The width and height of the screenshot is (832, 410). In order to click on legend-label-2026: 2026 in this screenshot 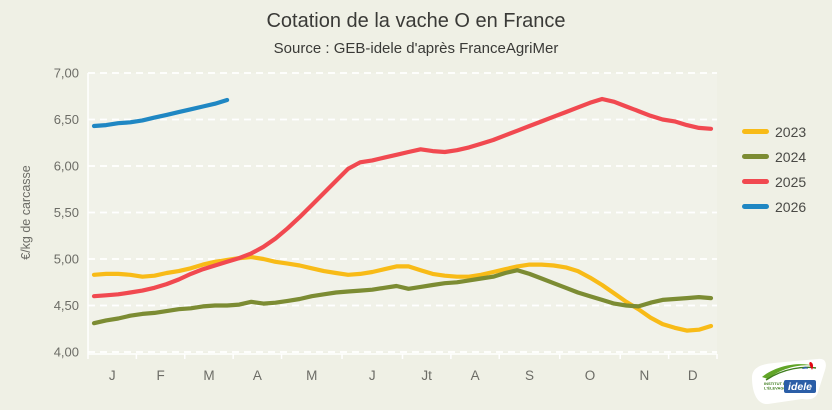, I will do `click(791, 206)`.